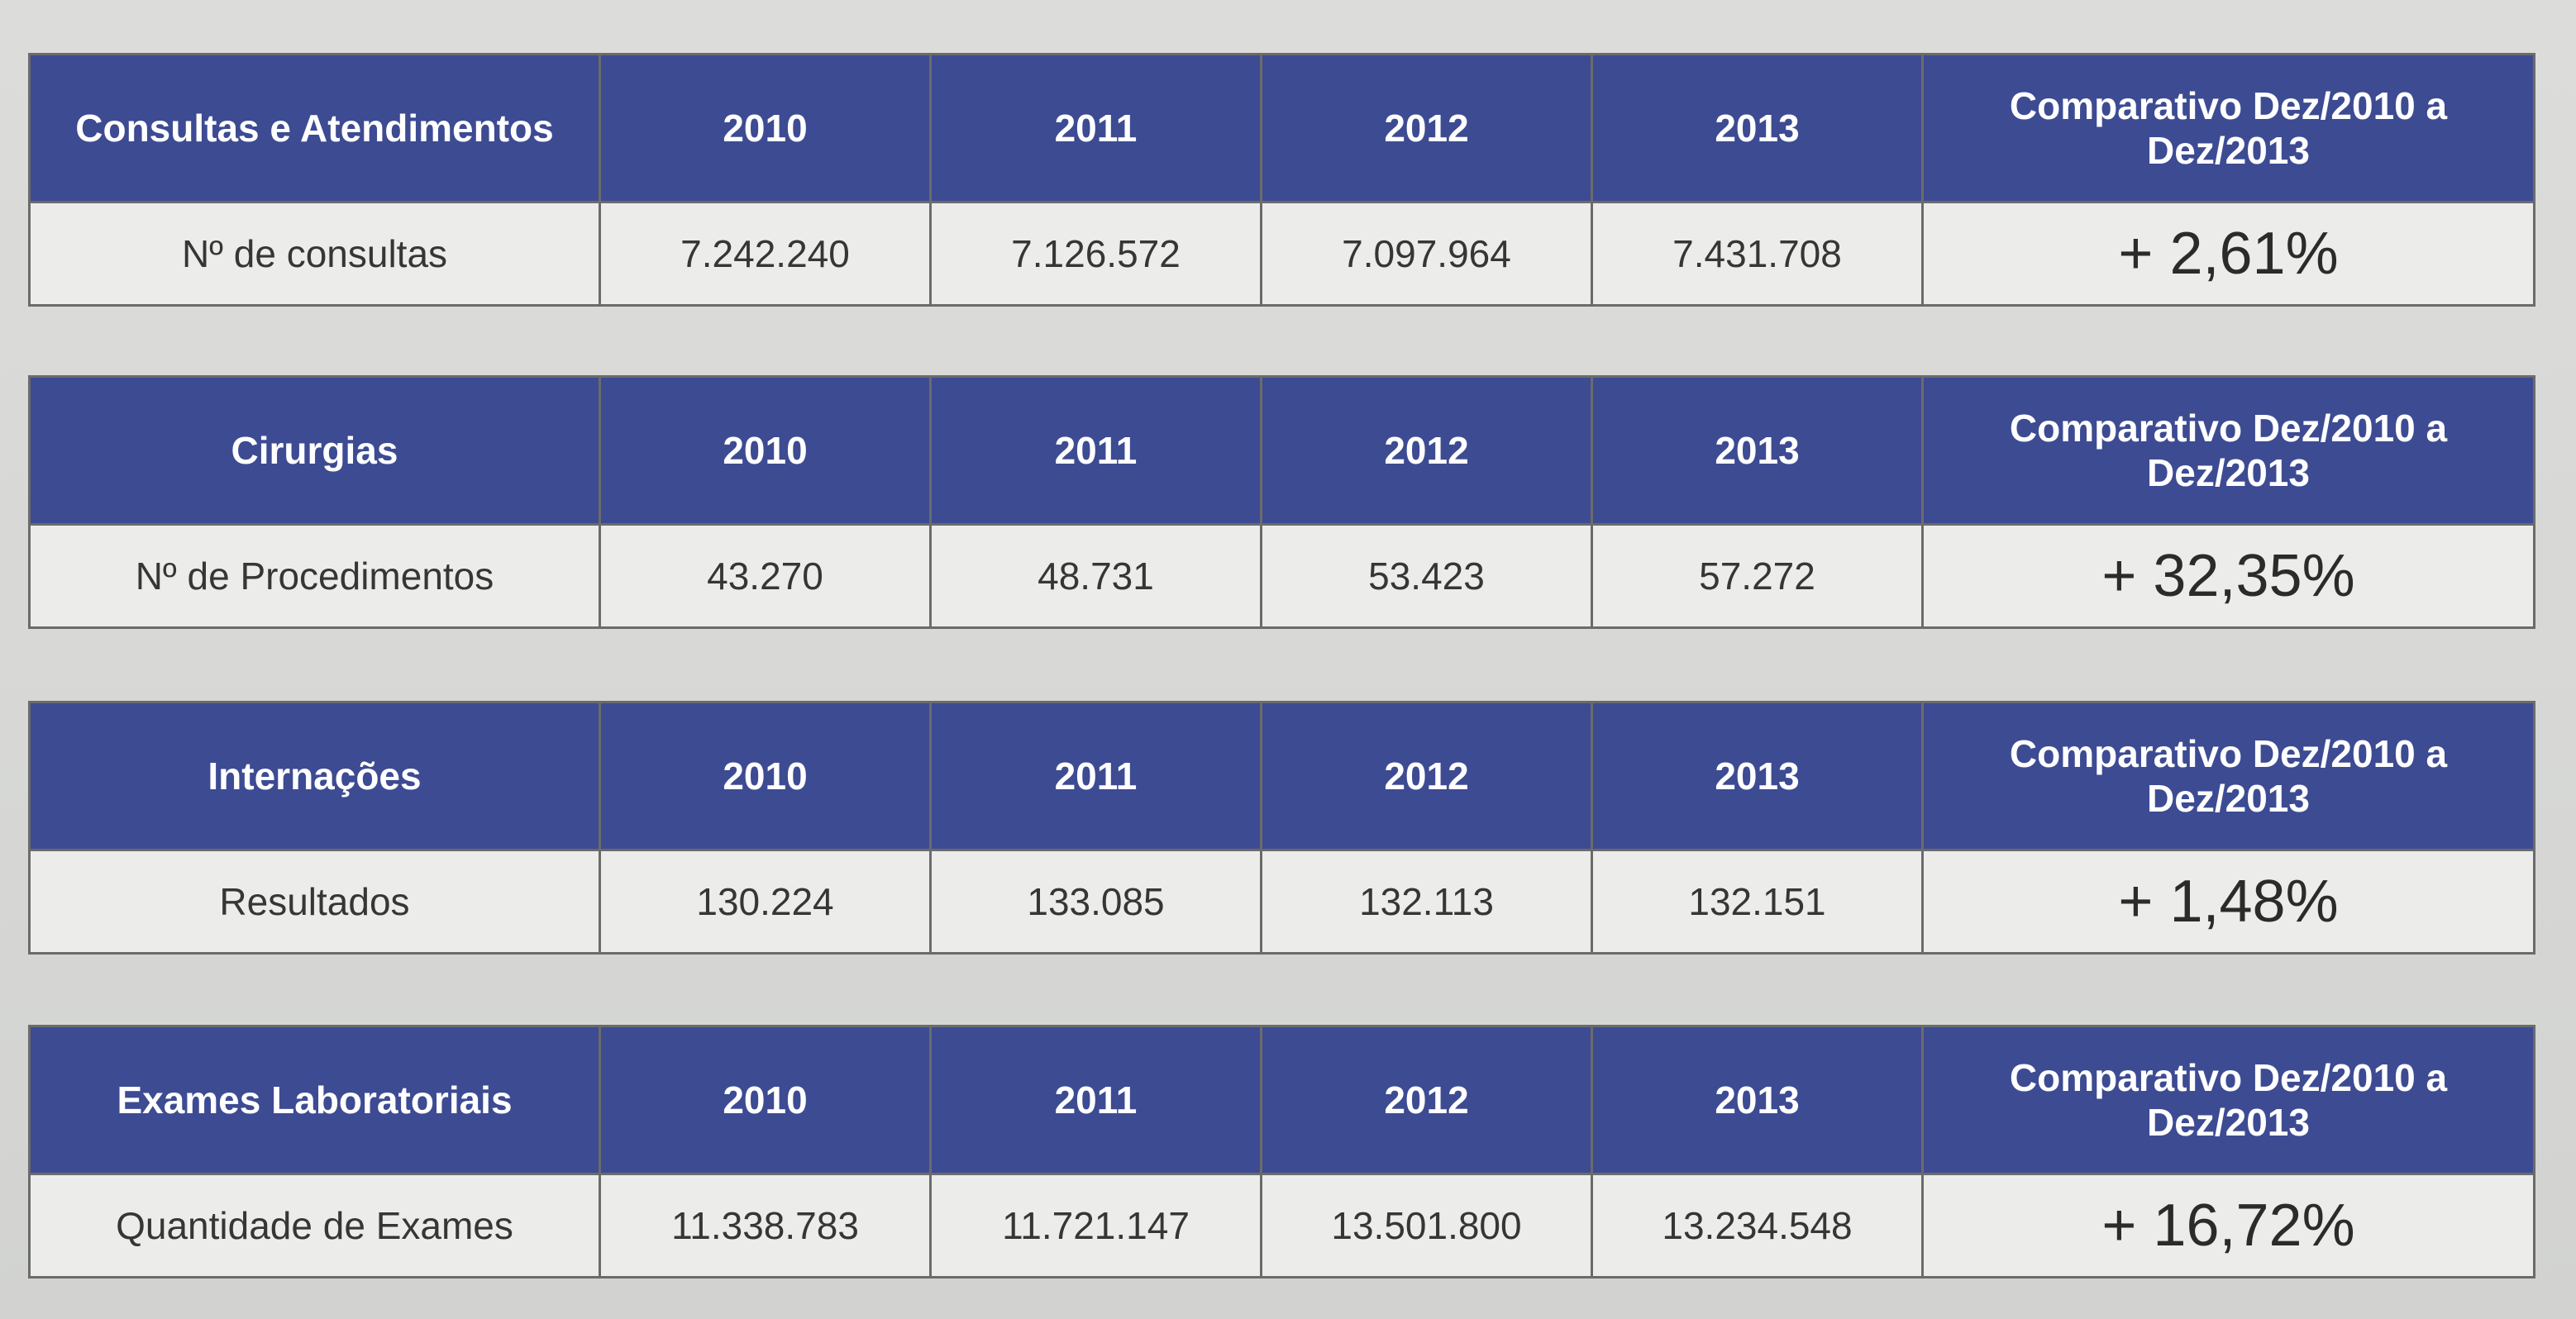 This screenshot has height=1319, width=2576. What do you see at coordinates (1426, 254) in the screenshot?
I see `value-cell: 7.097.964` at bounding box center [1426, 254].